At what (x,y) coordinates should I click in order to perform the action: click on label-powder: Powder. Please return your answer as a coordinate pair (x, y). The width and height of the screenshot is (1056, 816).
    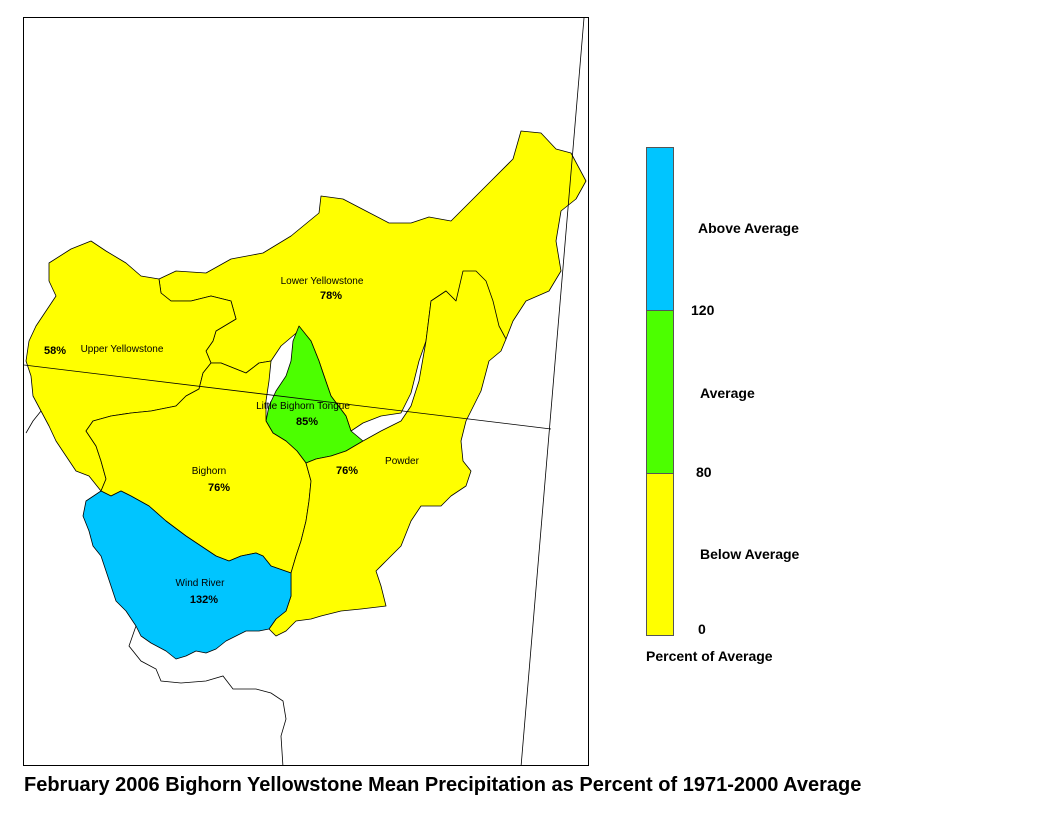
    Looking at the image, I should click on (402, 461).